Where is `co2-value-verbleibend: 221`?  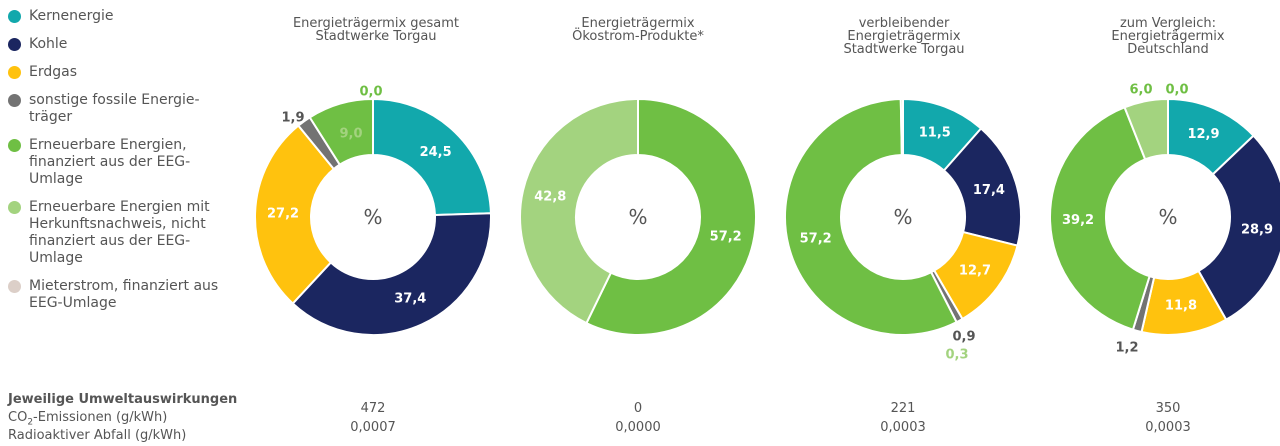 co2-value-verbleibend: 221 is located at coordinates (903, 408).